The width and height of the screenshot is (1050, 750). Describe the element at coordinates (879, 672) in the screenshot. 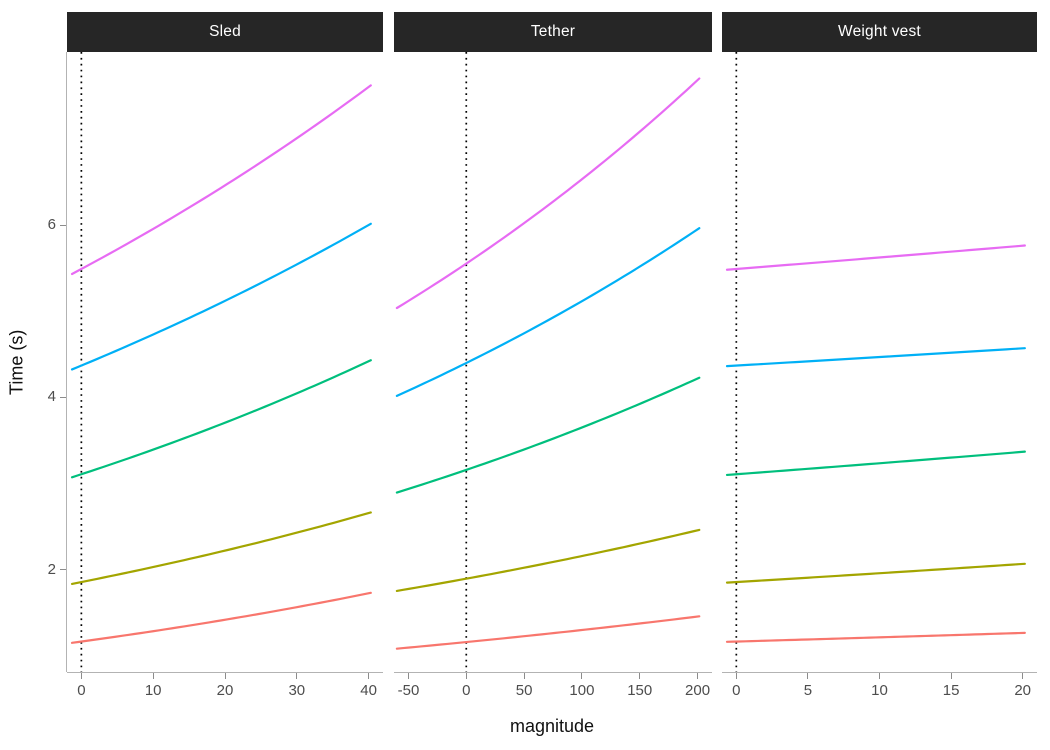

I see `x-axis-line-weight-vest` at that location.